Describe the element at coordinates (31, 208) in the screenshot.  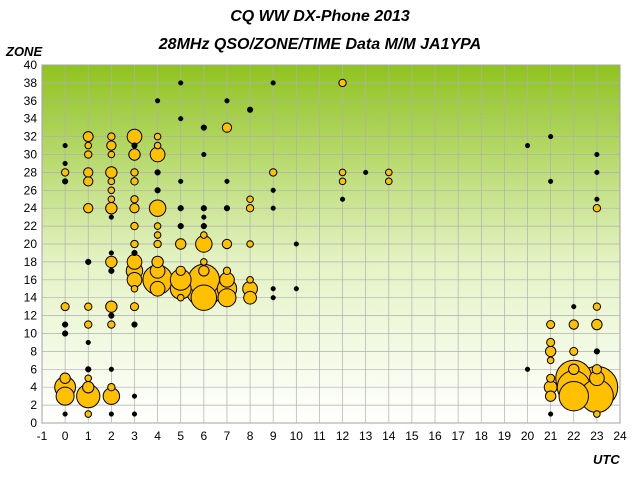
I see `y-tick-label: 24` at that location.